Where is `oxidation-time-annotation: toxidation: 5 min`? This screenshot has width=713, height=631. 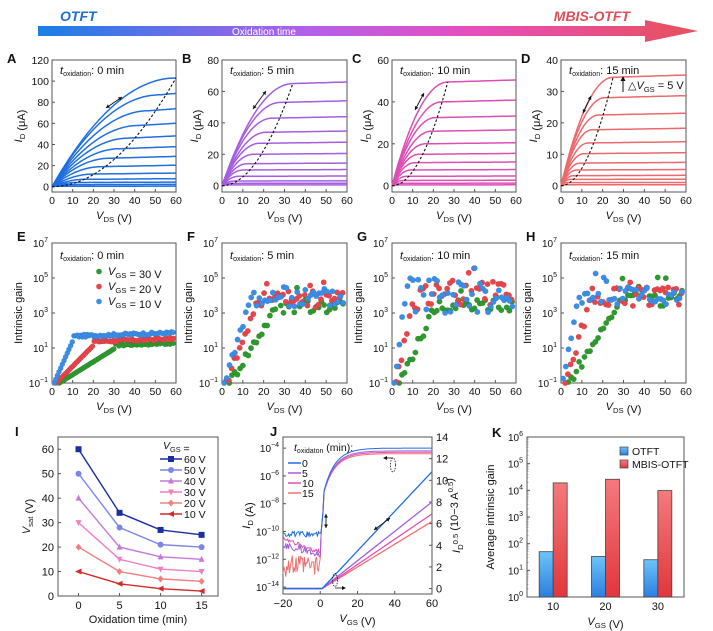
oxidation-time-annotation: toxidation: 5 min is located at coordinates (262, 71).